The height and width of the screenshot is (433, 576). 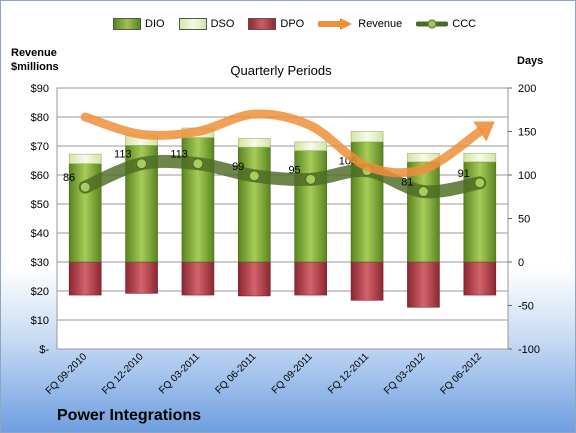 What do you see at coordinates (123, 374) in the screenshot?
I see `x-tick-label: FQ 12-2010` at bounding box center [123, 374].